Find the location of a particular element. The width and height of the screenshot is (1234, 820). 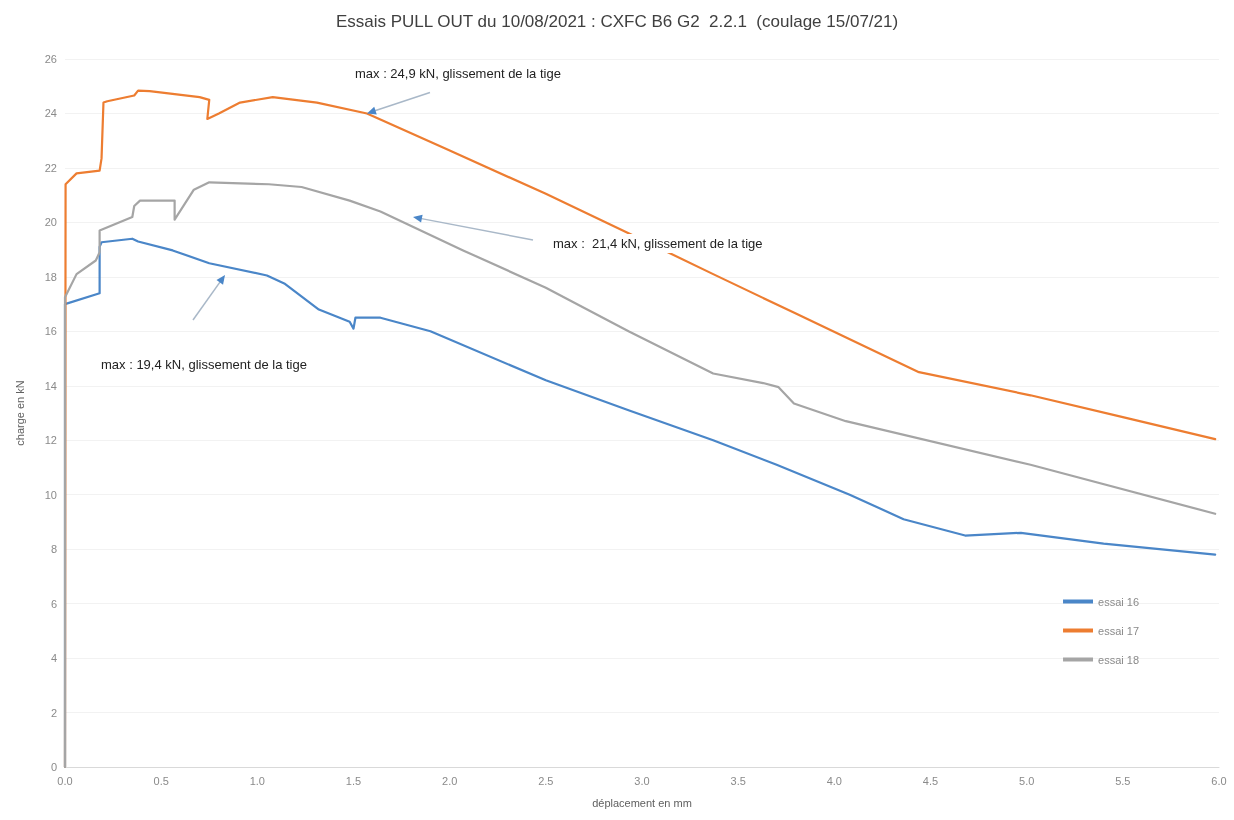

x-tick-label: 2.5 is located at coordinates (546, 780).